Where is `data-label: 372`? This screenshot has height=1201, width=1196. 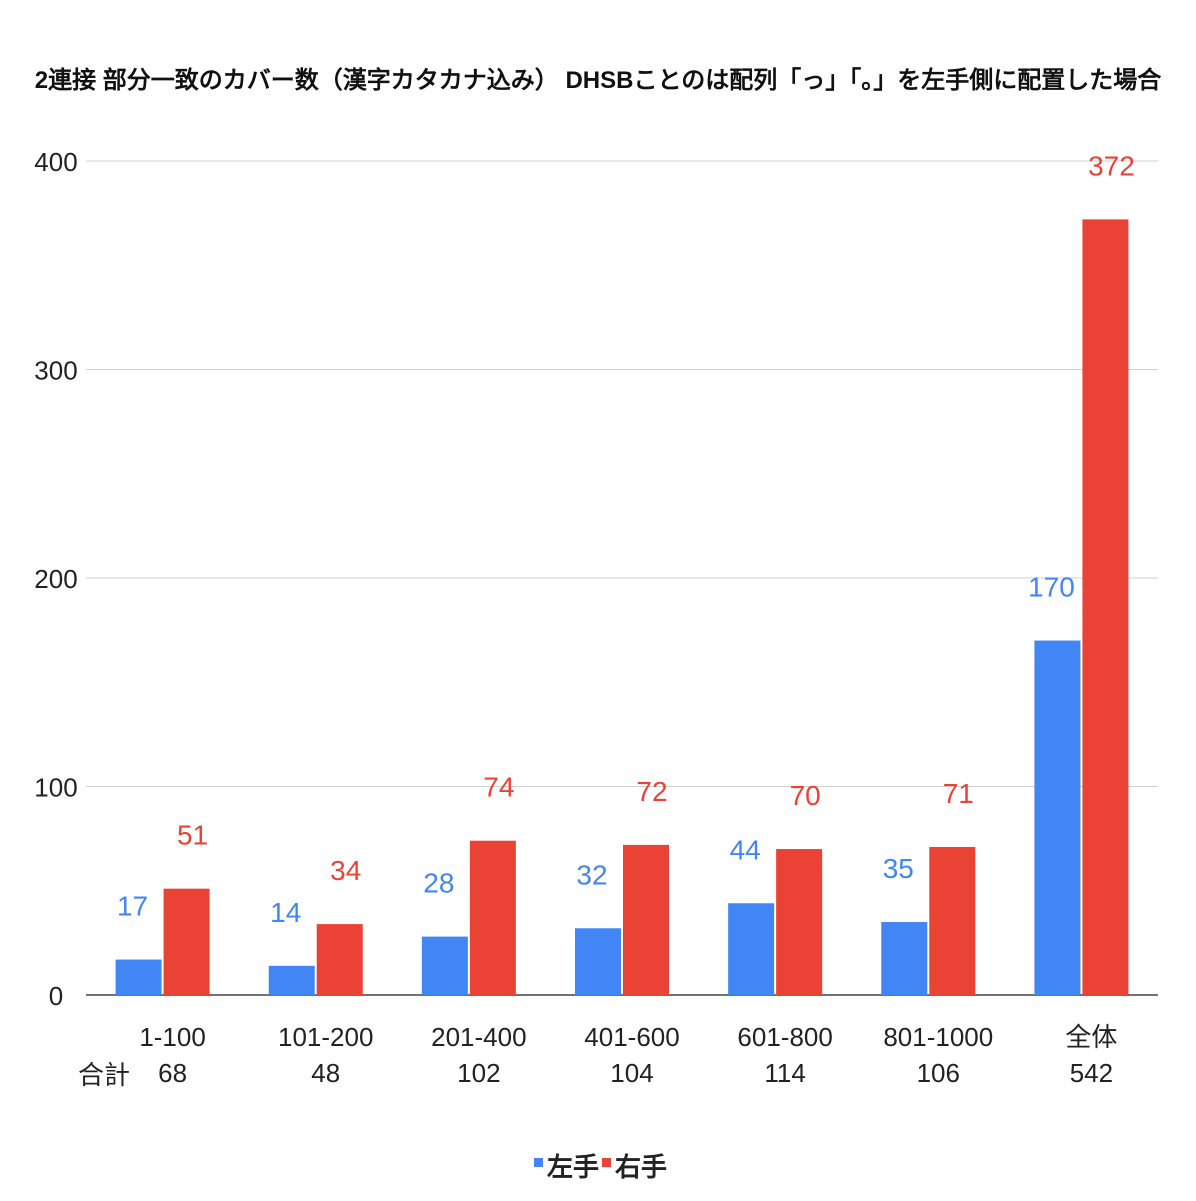 data-label: 372 is located at coordinates (1111, 165).